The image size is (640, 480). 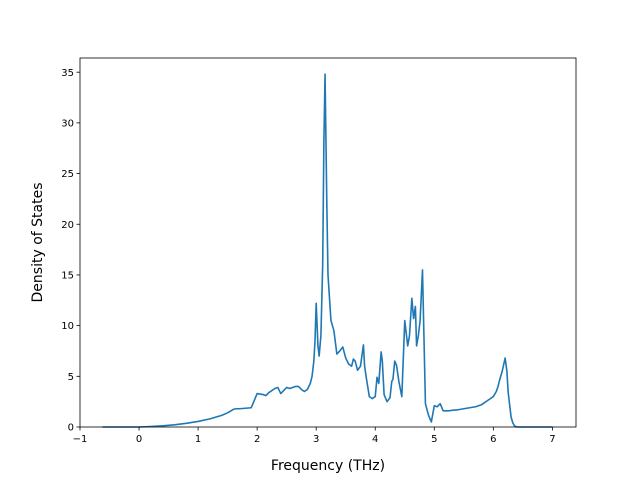 I want to click on x-tick-label: 2, so click(x=257, y=439).